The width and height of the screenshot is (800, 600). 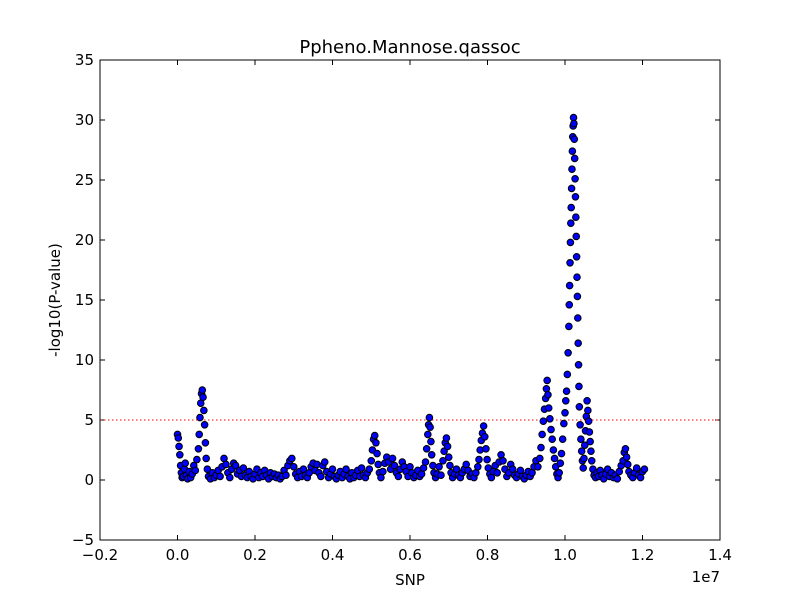 What do you see at coordinates (55, 300) in the screenshot?
I see `y-axis-label: -log10(P-value)` at bounding box center [55, 300].